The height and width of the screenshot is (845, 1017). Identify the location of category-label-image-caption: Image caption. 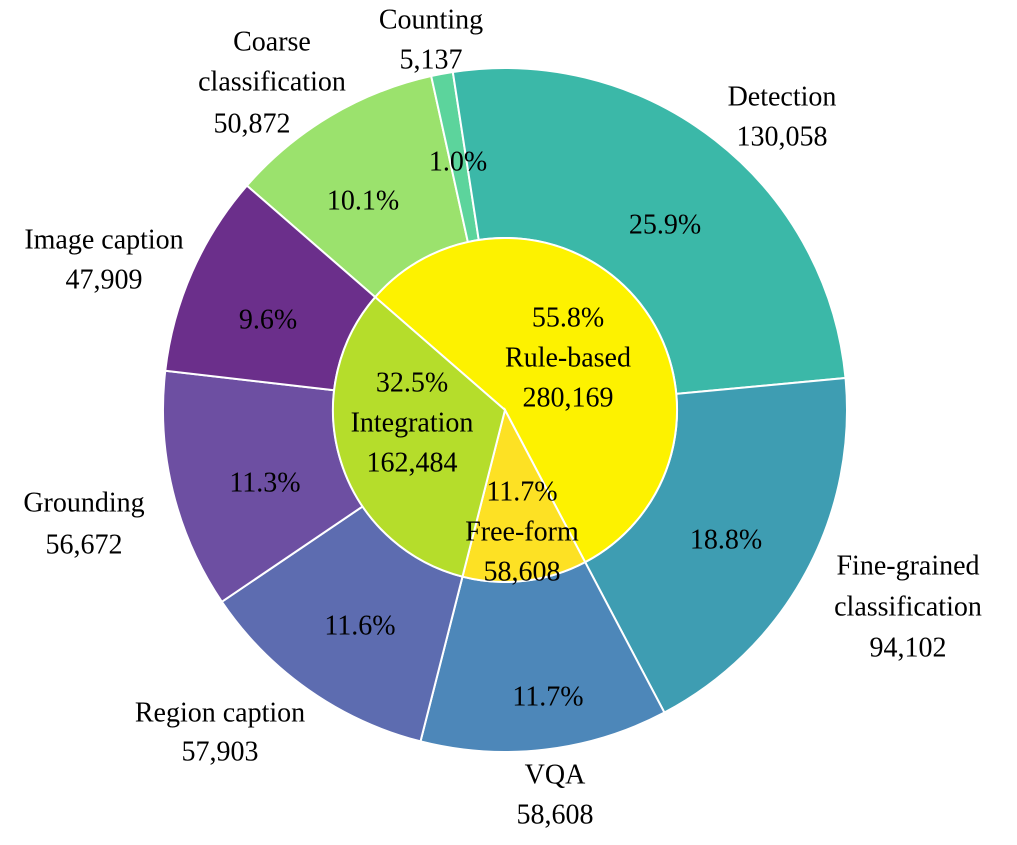
(103, 240).